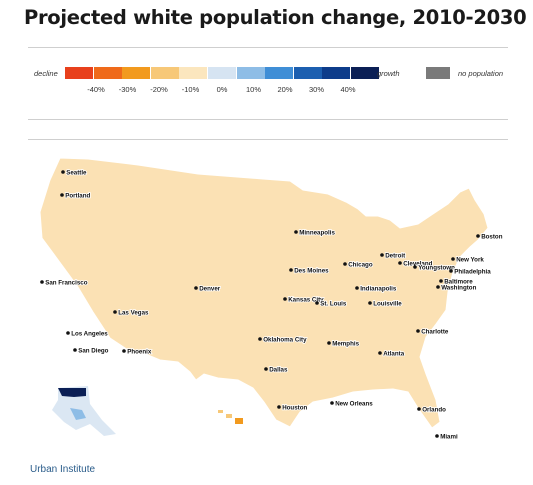 The width and height of the screenshot is (533, 485). What do you see at coordinates (458, 281) in the screenshot?
I see `city-label: Baltimore` at bounding box center [458, 281].